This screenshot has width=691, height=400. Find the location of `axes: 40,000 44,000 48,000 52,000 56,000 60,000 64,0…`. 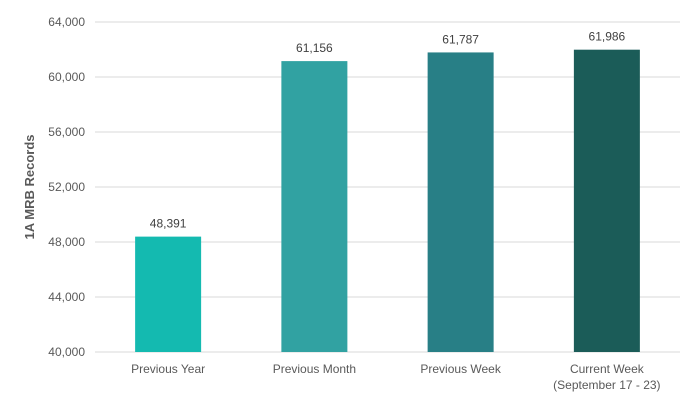

axes: 40,000 44,000 48,000 52,000 56,000 60,000 64,0… is located at coordinates (66, 187).